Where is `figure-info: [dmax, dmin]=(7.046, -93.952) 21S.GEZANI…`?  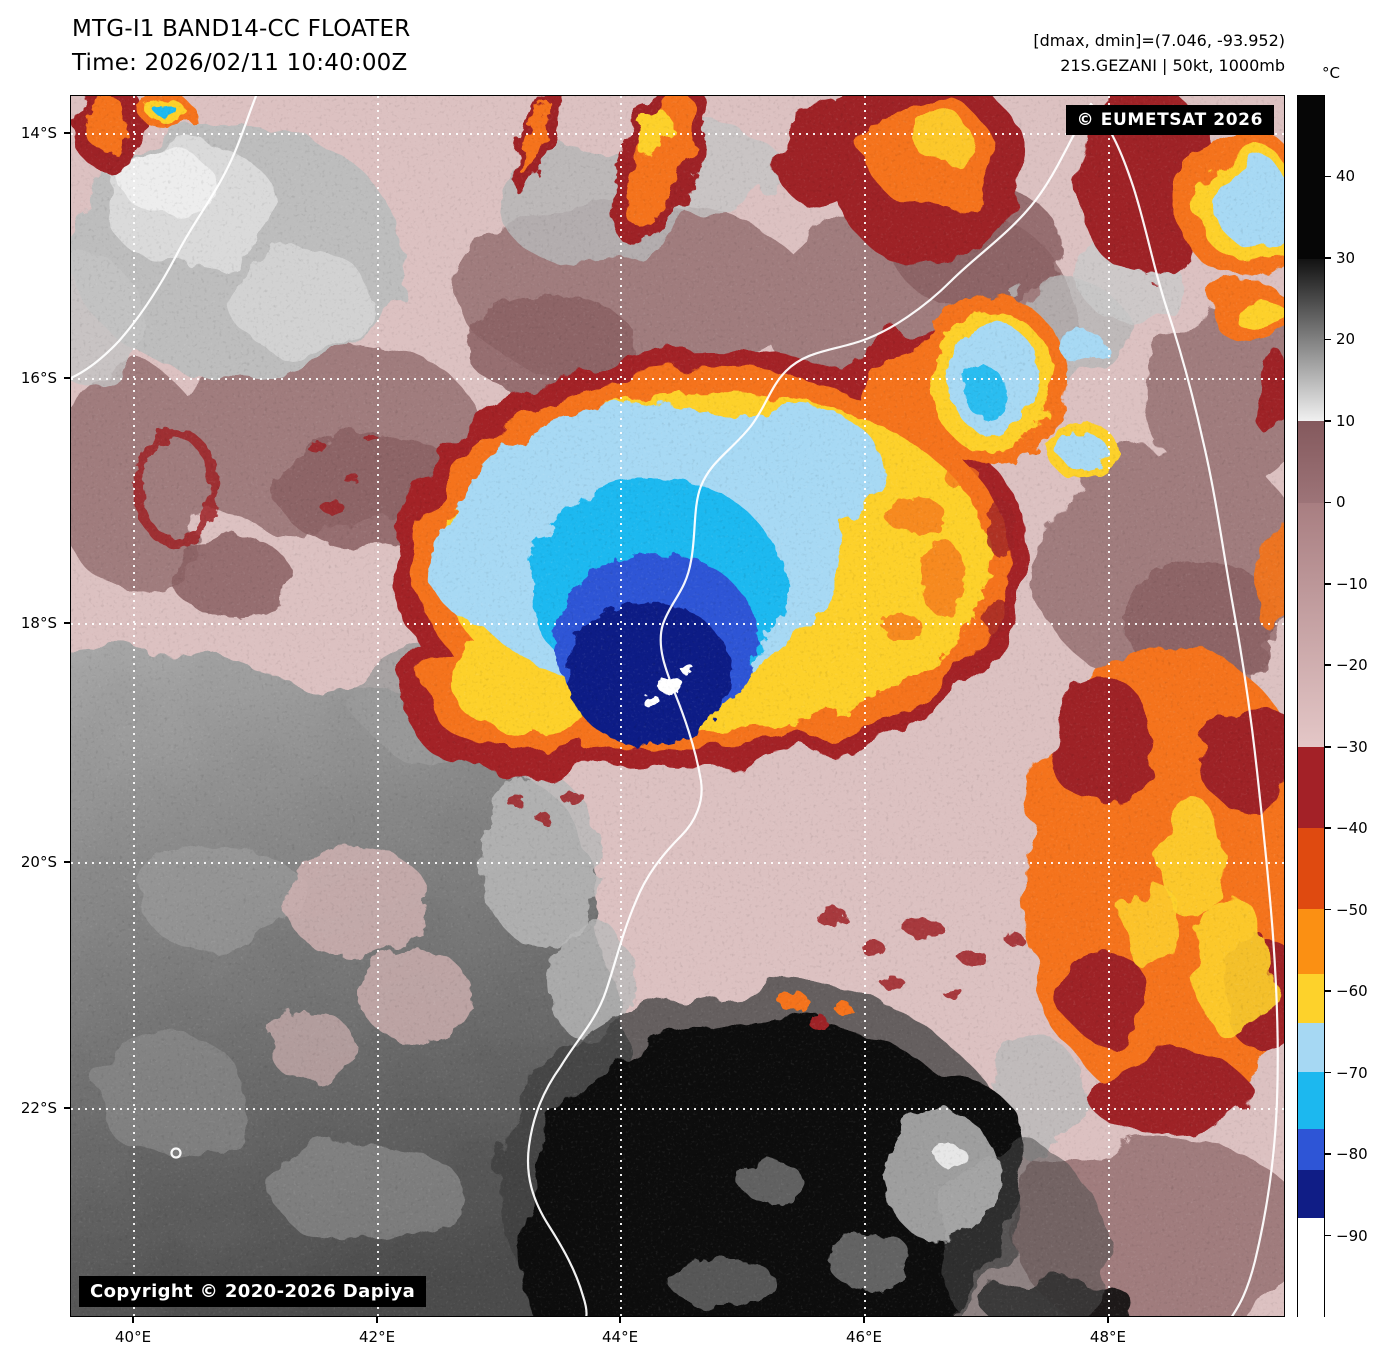
figure-info: [dmax, dmin]=(7.046, -93.952) 21S.GEZANI… is located at coordinates (1159, 53).